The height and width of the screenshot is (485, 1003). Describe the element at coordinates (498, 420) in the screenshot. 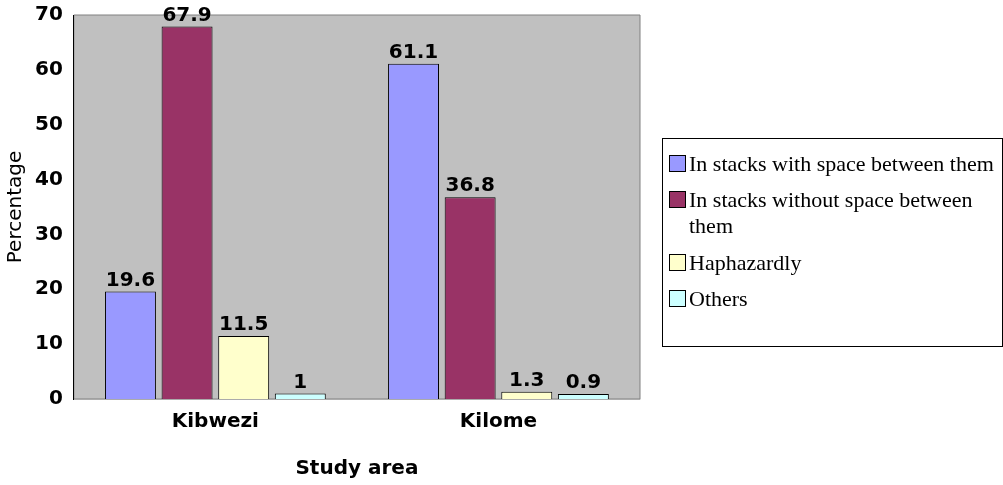

I see `x-tick-label: Kilome` at that location.